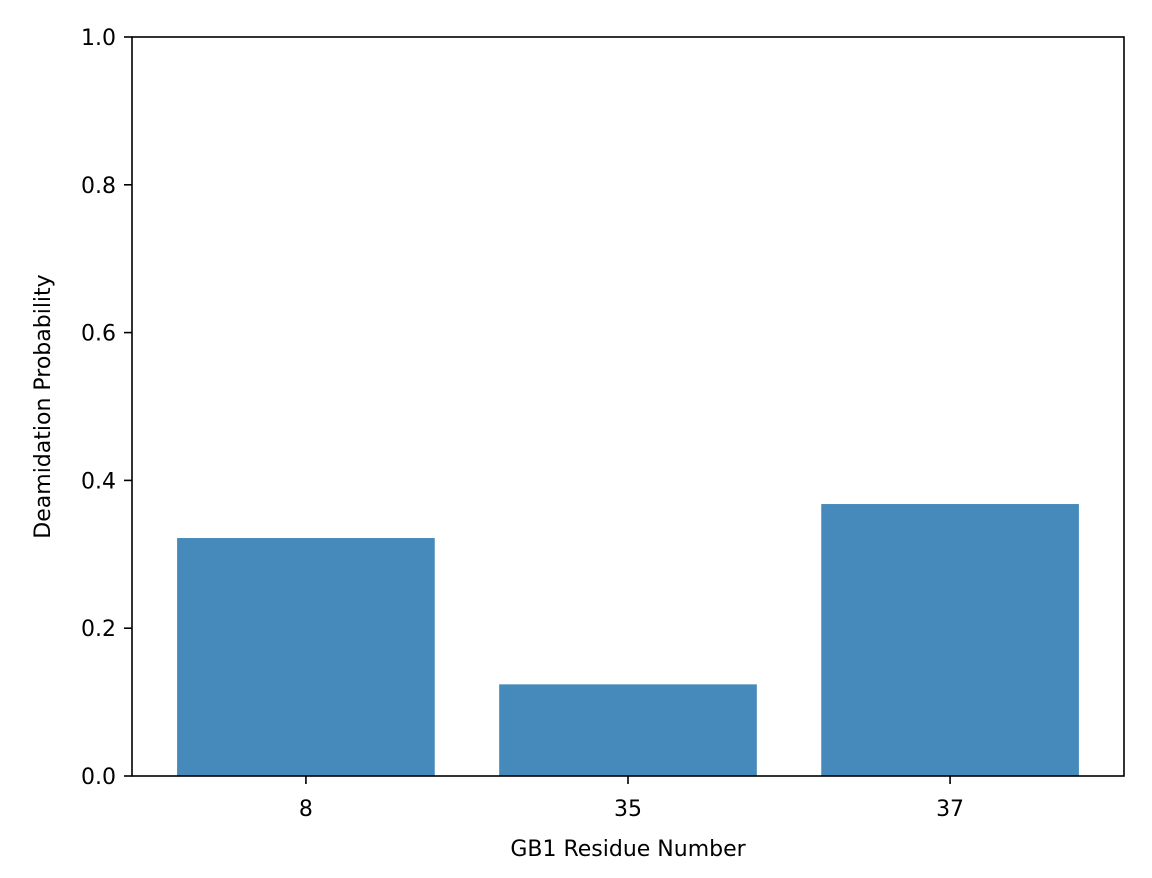  I want to click on x-tick-label: 35, so click(628, 809).